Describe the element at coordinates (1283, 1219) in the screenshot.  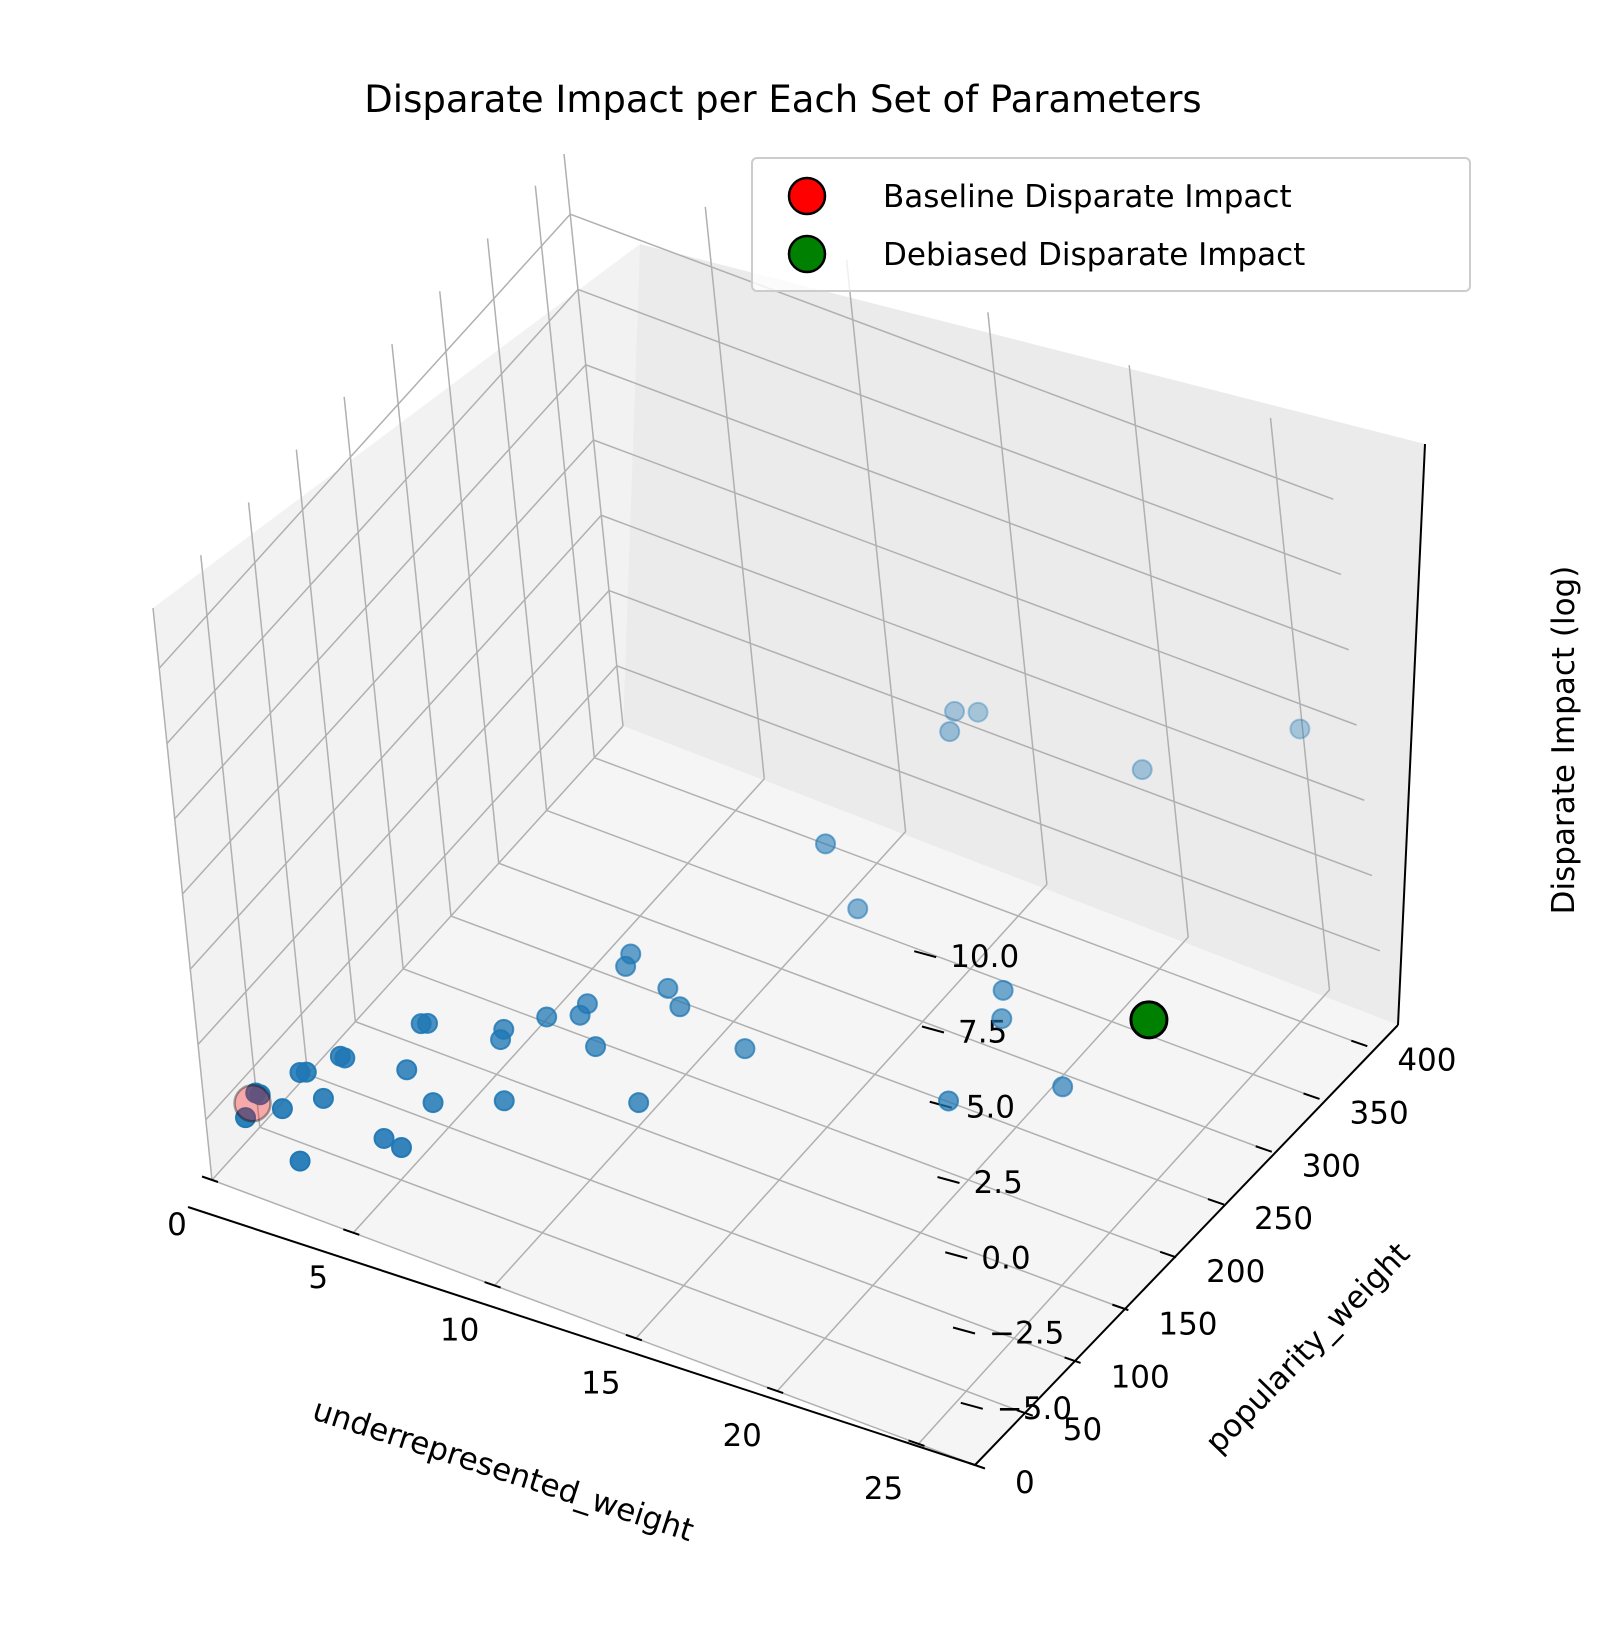
I see `y-tick-label: 250` at that location.